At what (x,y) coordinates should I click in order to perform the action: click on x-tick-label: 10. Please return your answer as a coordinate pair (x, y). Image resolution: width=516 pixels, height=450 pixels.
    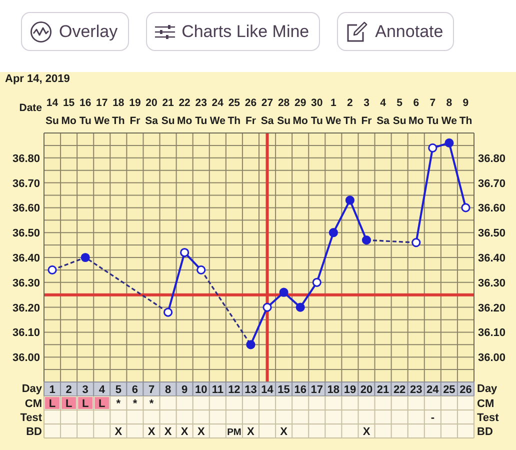
    Looking at the image, I should click on (201, 390).